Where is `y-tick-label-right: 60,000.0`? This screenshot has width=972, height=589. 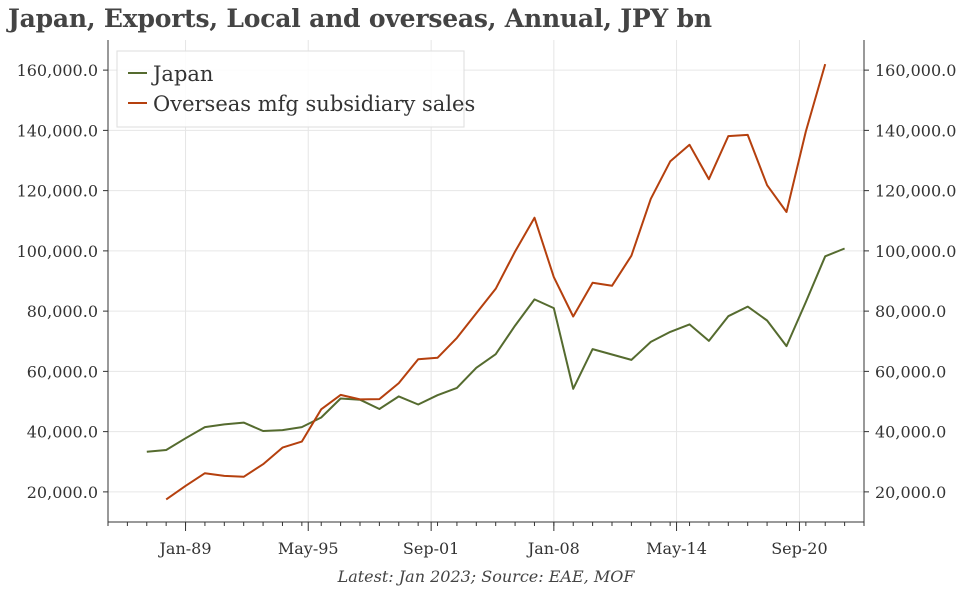
y-tick-label-right: 60,000.0 is located at coordinates (910, 371).